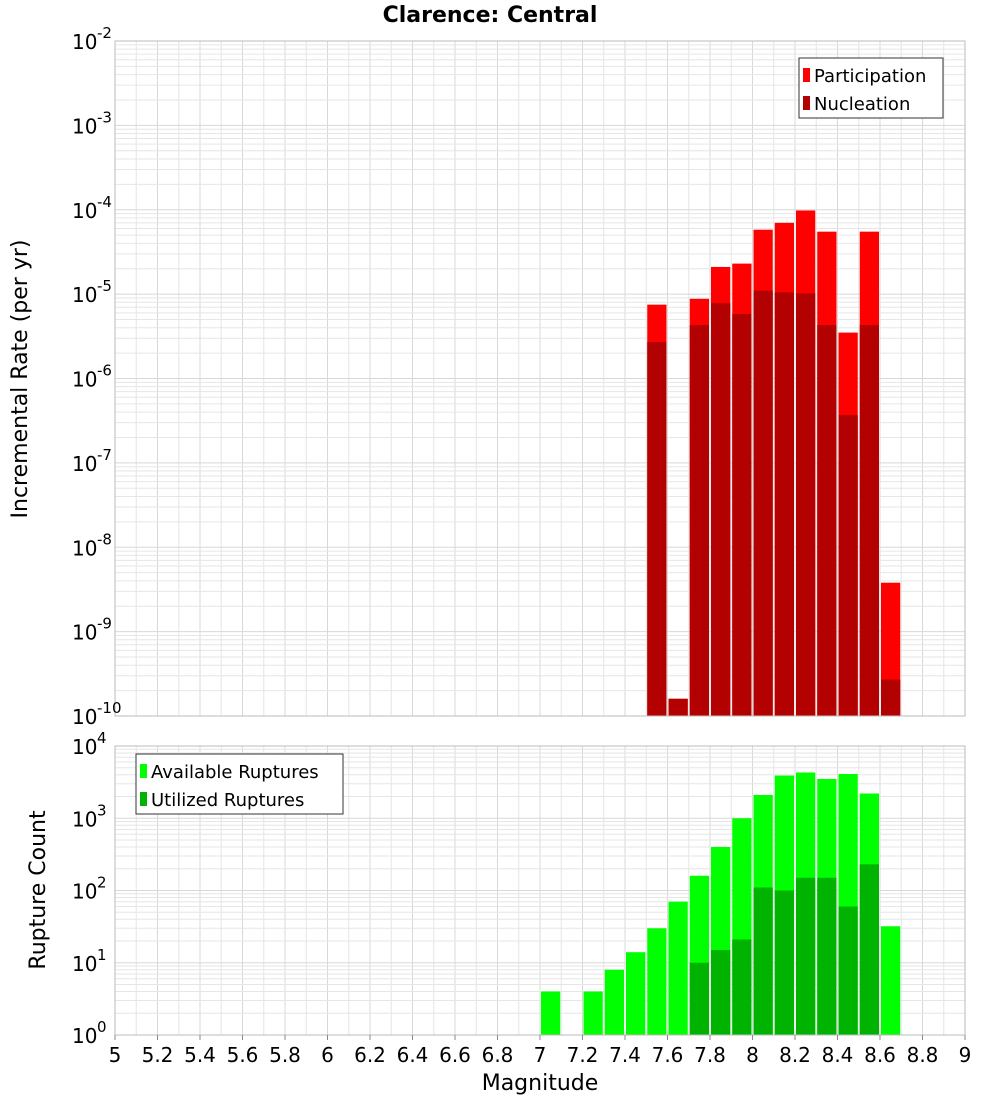 This screenshot has height=1100, width=1000. I want to click on x-tick-label: 8.8, so click(923, 1055).